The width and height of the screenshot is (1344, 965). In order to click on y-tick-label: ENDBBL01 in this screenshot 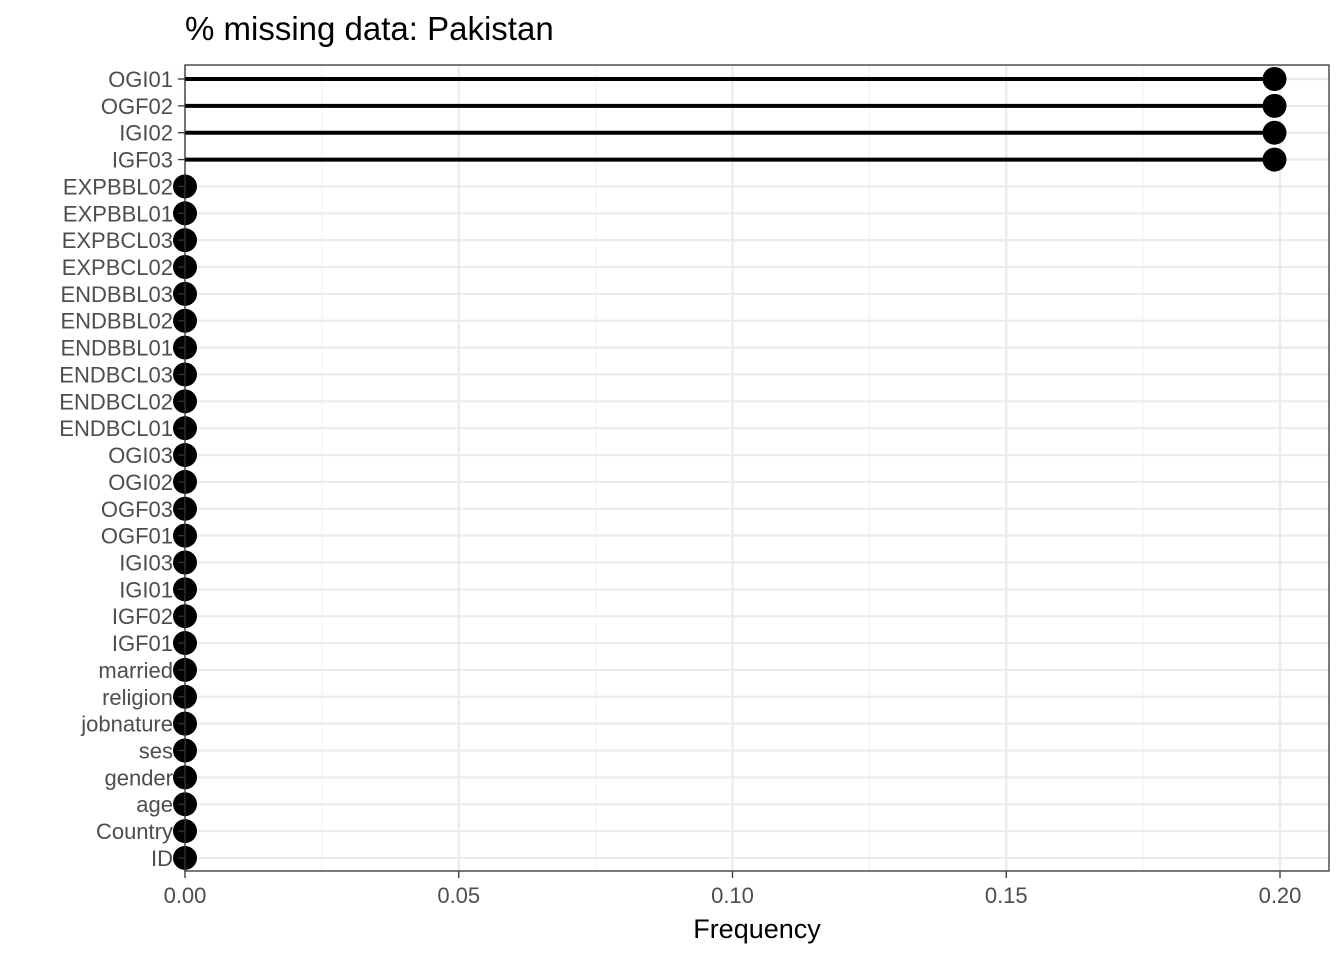, I will do `click(116, 348)`.